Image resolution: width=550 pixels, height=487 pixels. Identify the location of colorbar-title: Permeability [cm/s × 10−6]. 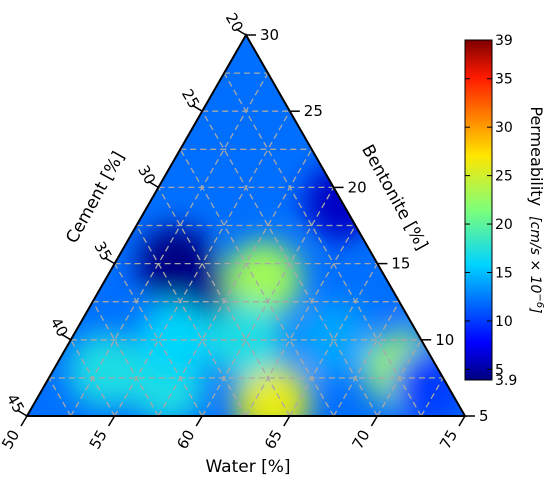
(536, 209).